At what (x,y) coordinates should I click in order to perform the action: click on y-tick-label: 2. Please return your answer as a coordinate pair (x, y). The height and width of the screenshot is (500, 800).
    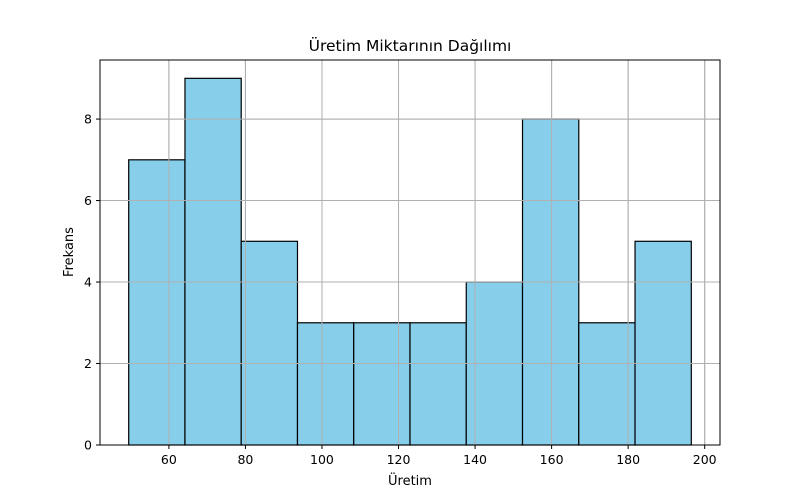
    Looking at the image, I should click on (88, 363).